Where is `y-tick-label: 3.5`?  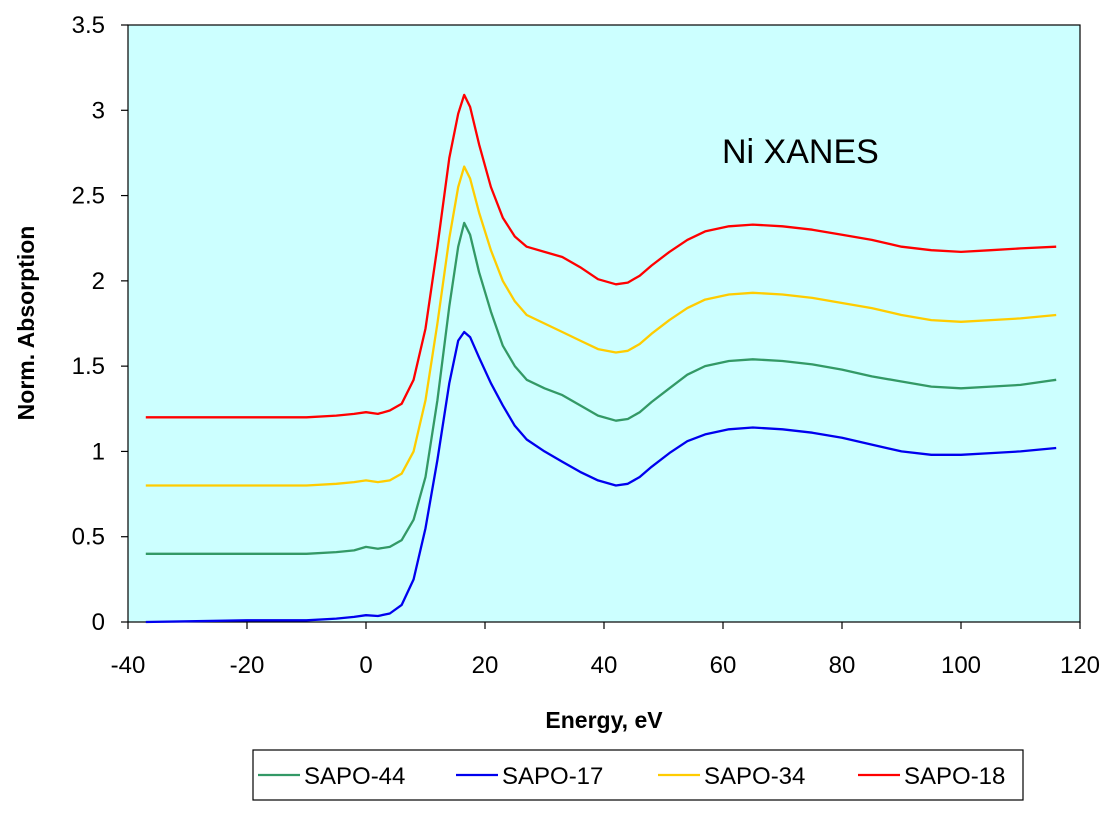
y-tick-label: 3.5 is located at coordinates (88, 25).